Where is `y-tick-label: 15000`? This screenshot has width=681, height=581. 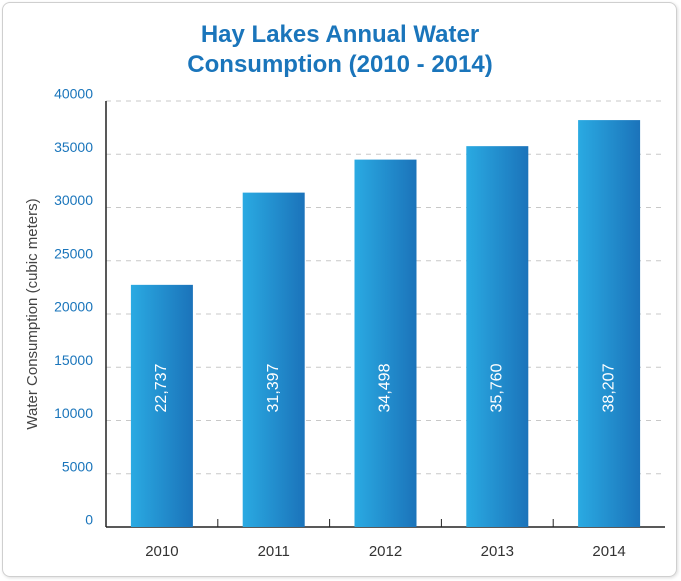 y-tick-label: 15000 is located at coordinates (73, 360).